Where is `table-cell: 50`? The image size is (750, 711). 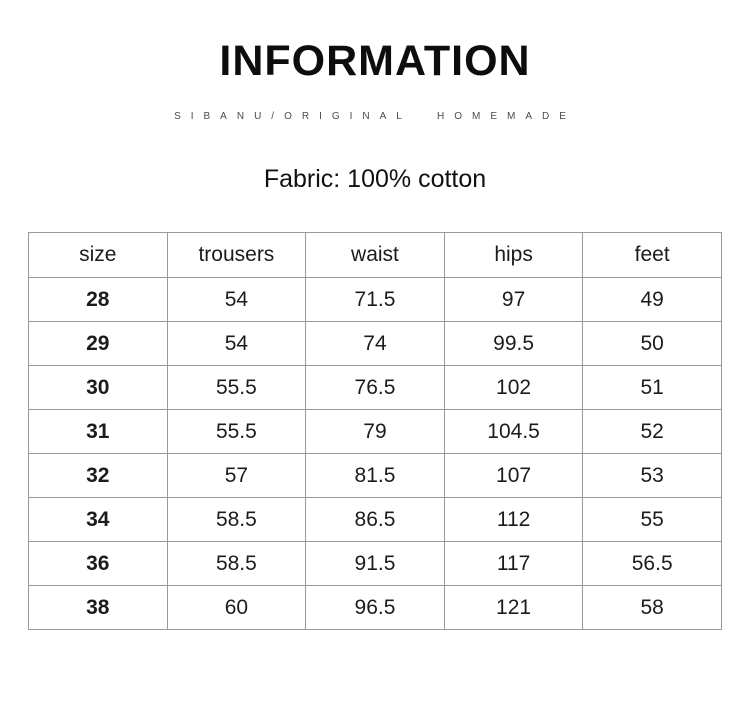 table-cell: 50 is located at coordinates (652, 343).